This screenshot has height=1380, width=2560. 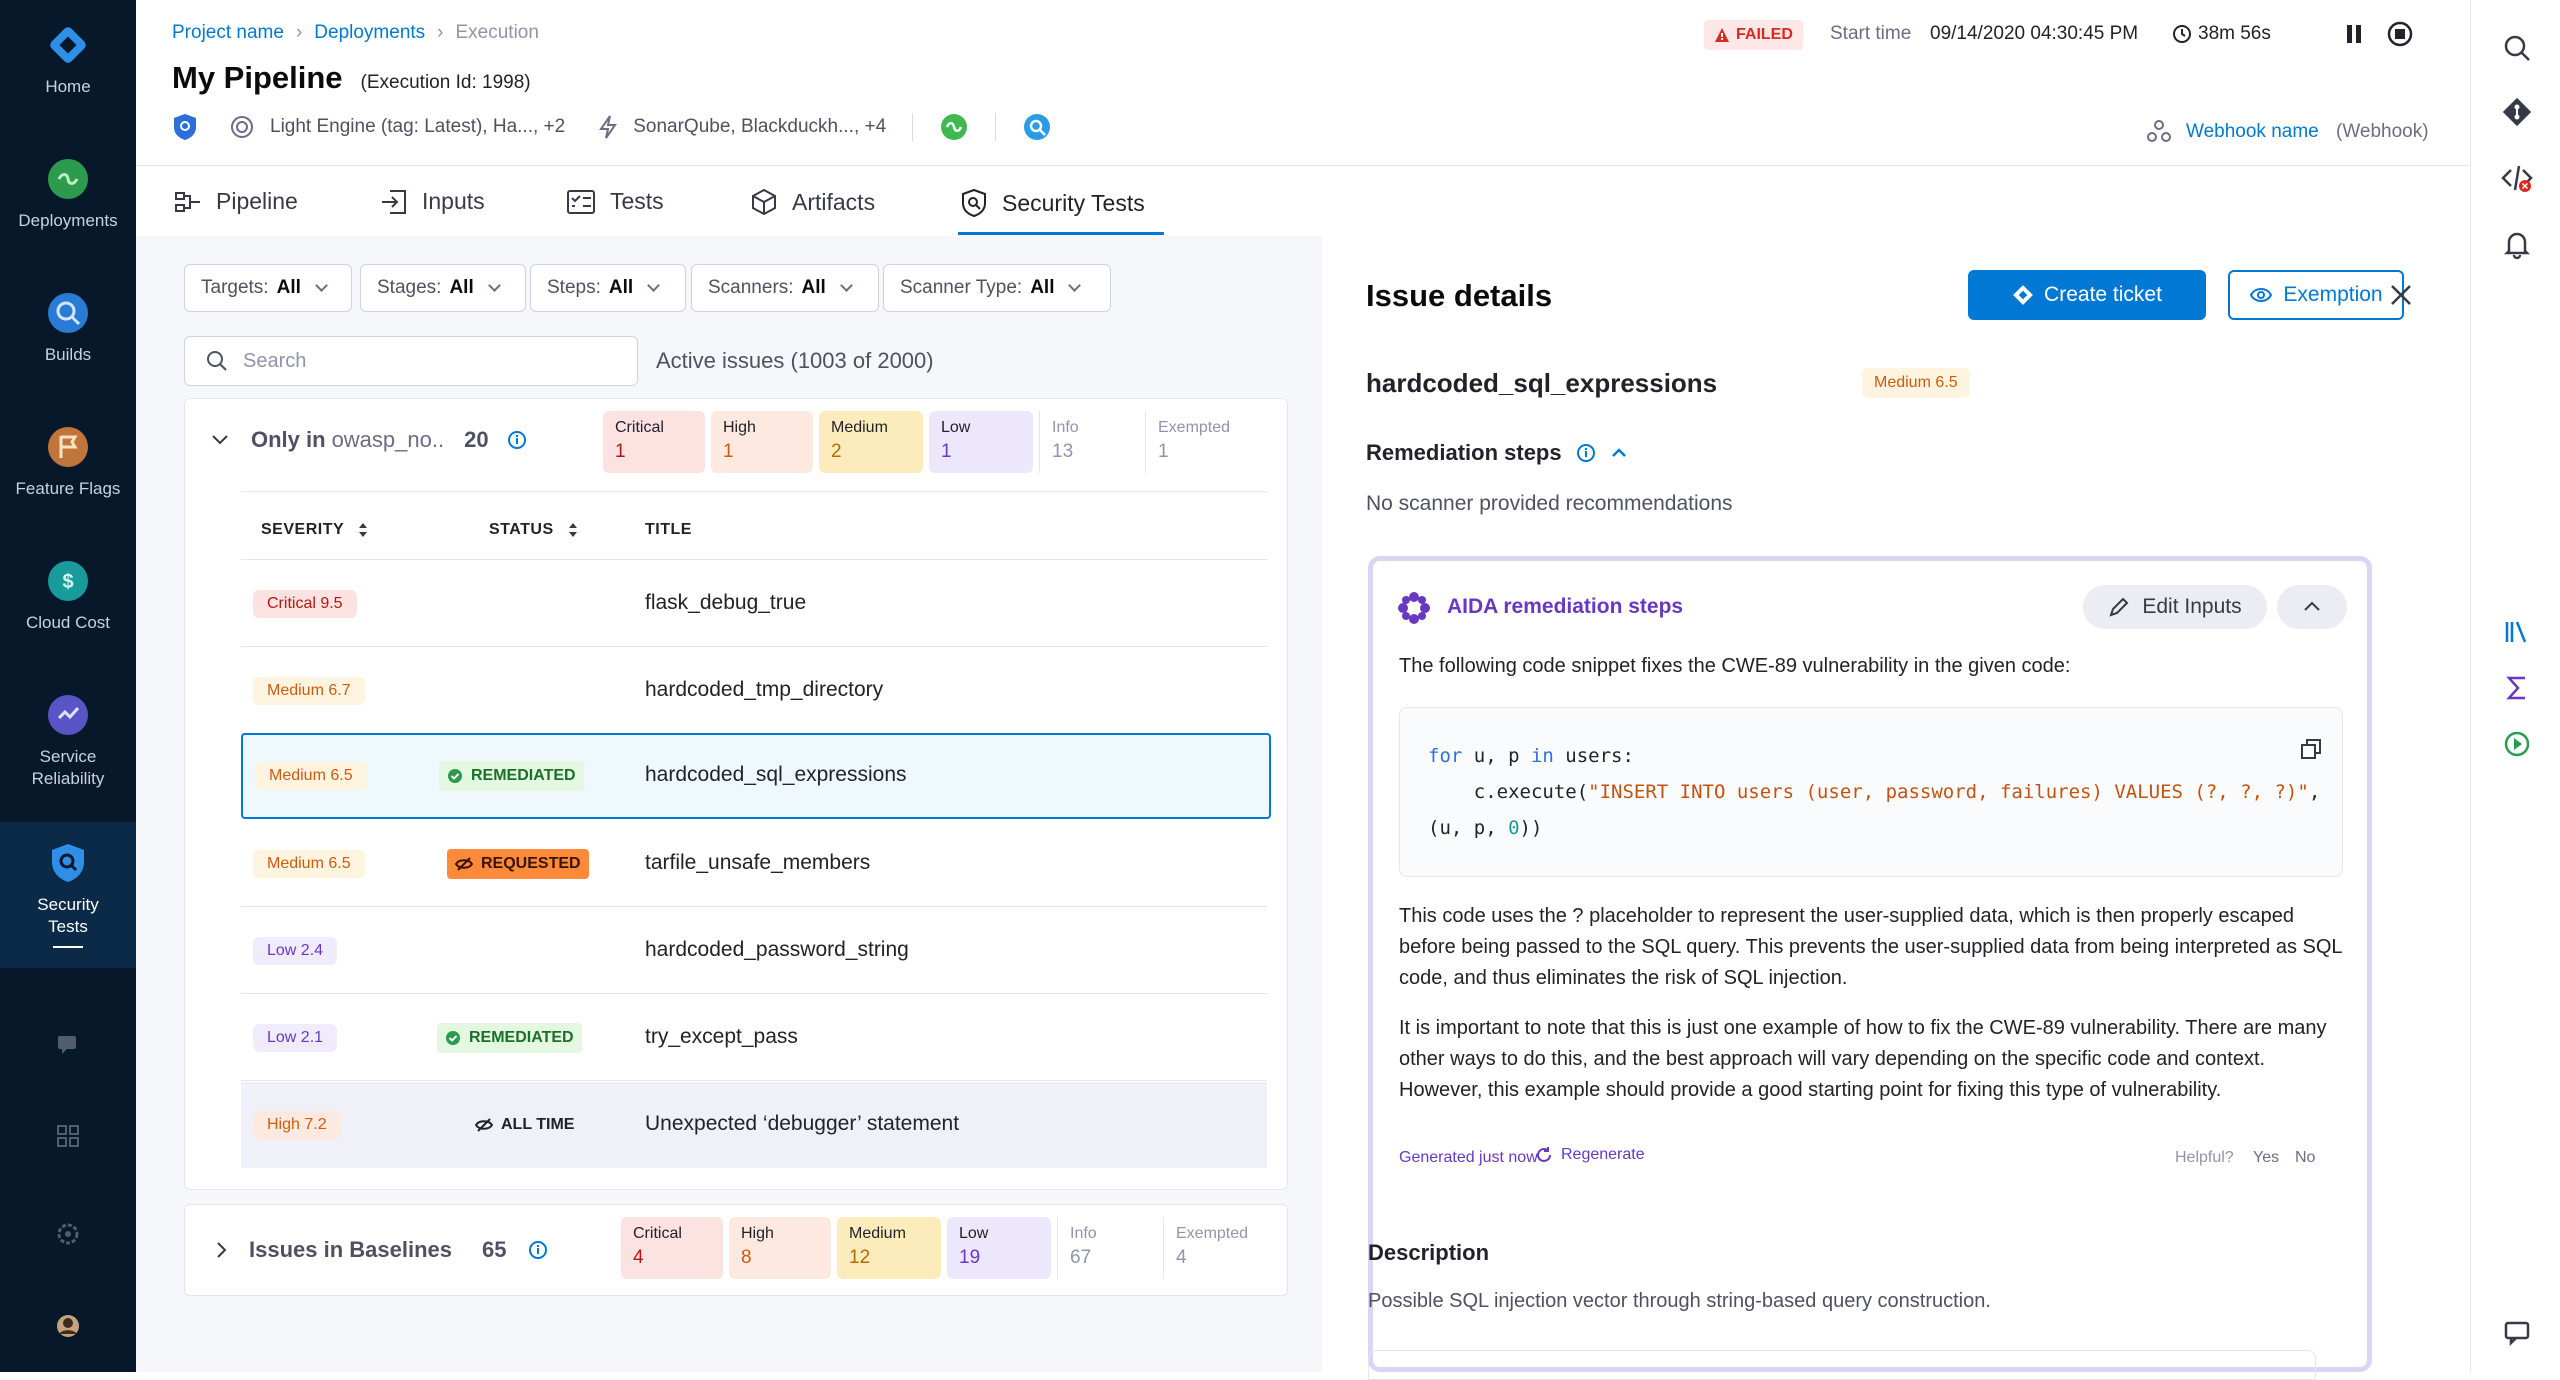 What do you see at coordinates (2354, 34) in the screenshot?
I see `pause-icon` at bounding box center [2354, 34].